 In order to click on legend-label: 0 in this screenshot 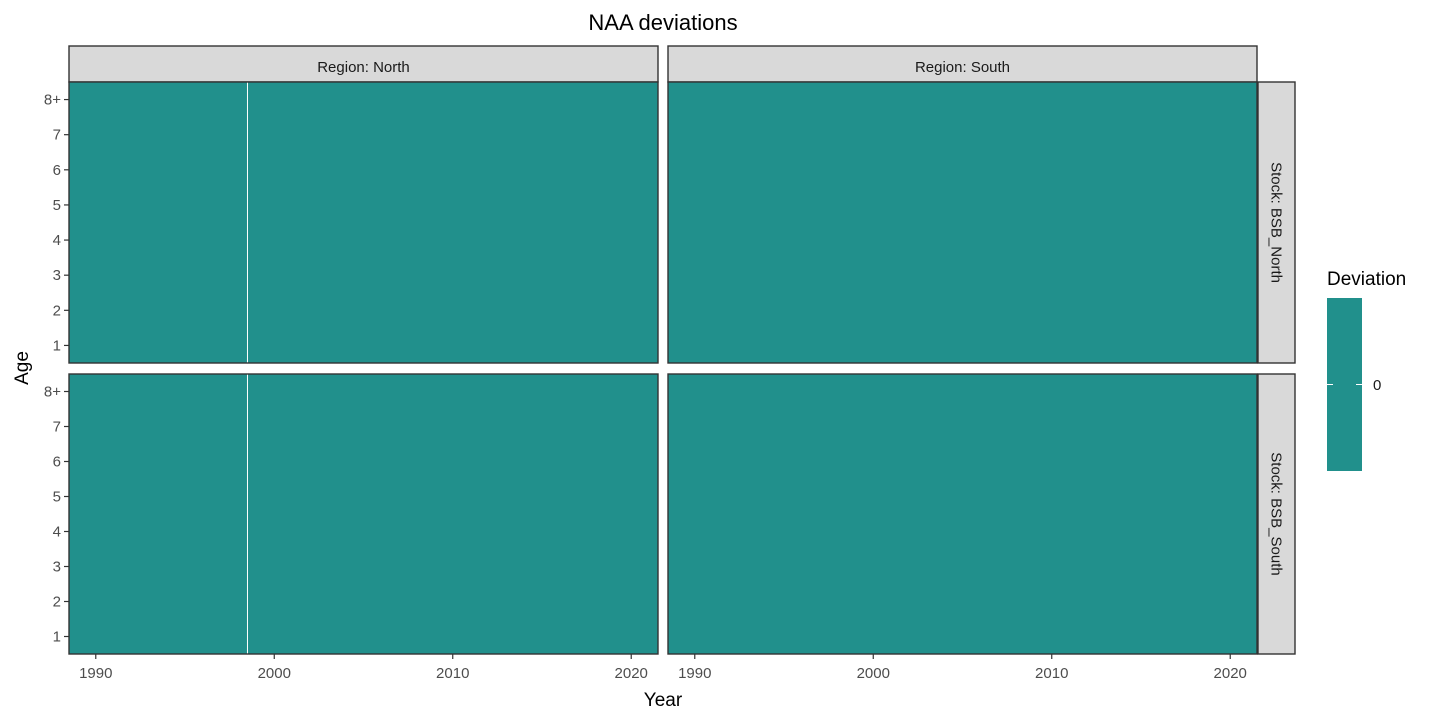, I will do `click(1377, 385)`.